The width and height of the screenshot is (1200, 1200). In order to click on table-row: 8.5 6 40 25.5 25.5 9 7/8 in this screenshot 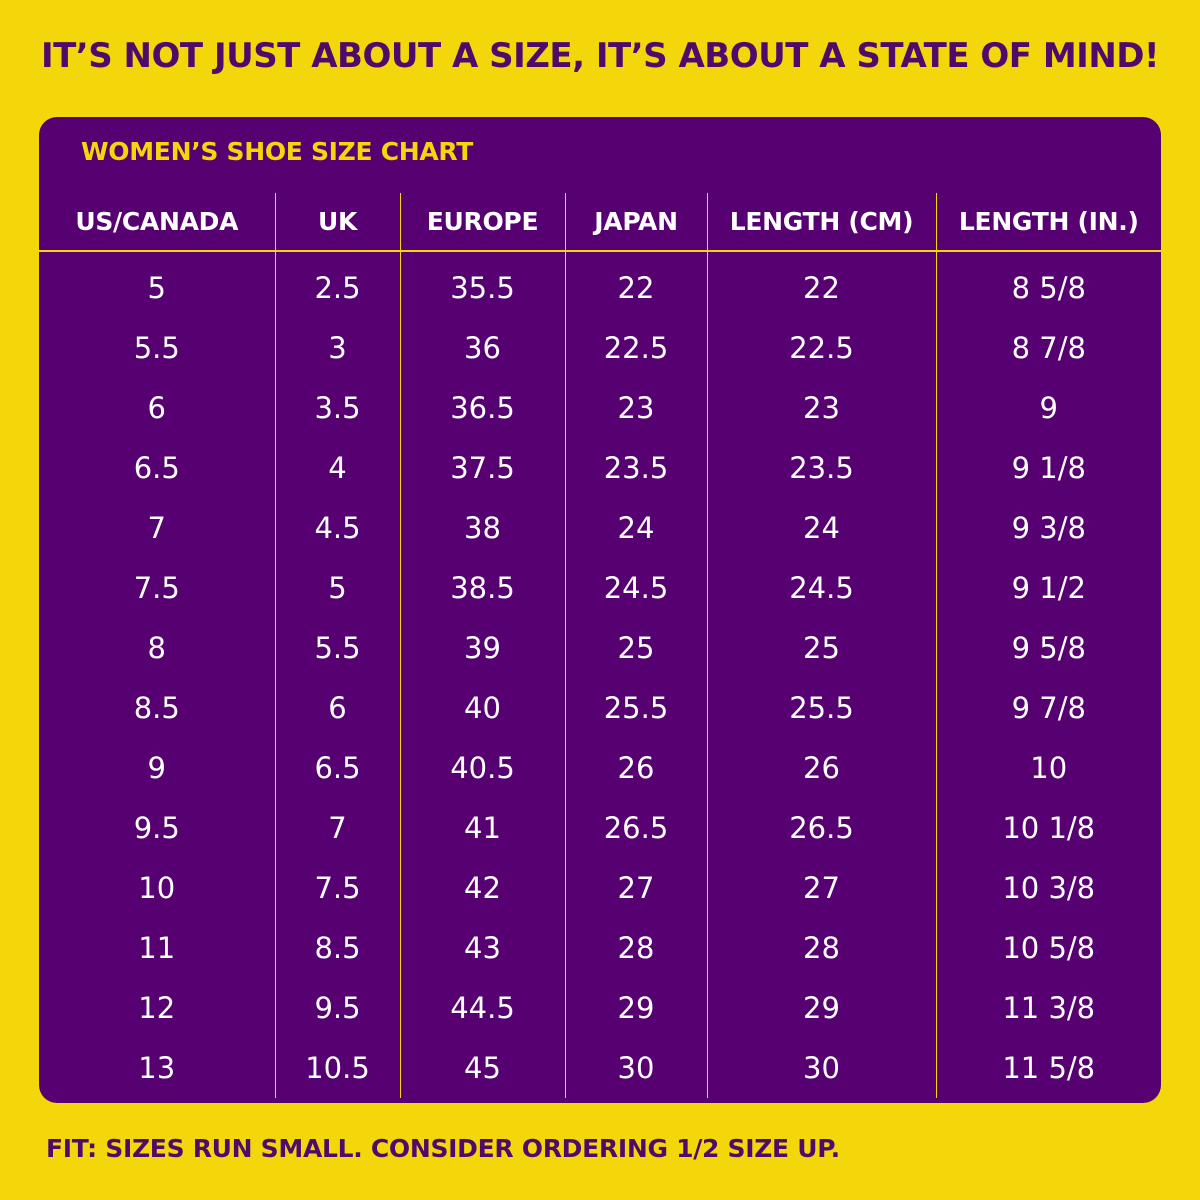, I will do `click(600, 708)`.